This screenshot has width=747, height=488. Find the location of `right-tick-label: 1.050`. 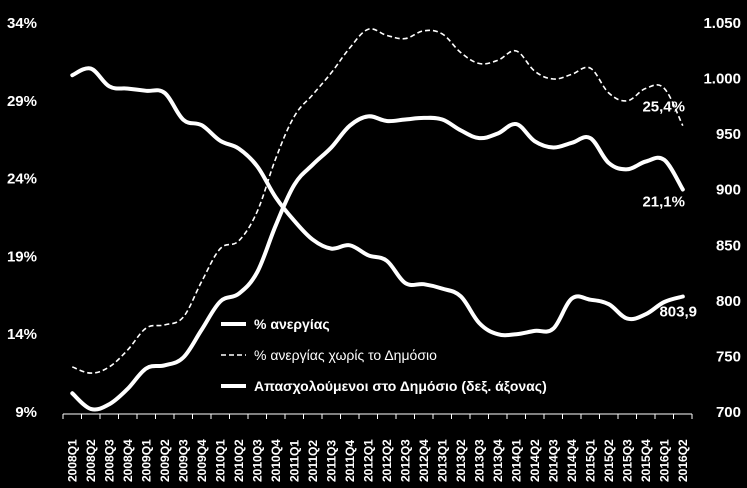

right-tick-label: 1.050 is located at coordinates (722, 23).